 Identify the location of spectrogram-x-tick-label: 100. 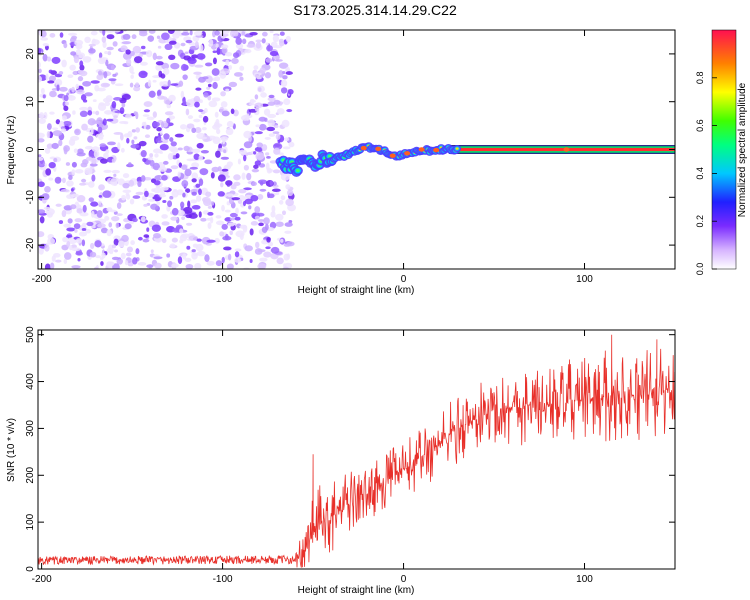
(584, 279).